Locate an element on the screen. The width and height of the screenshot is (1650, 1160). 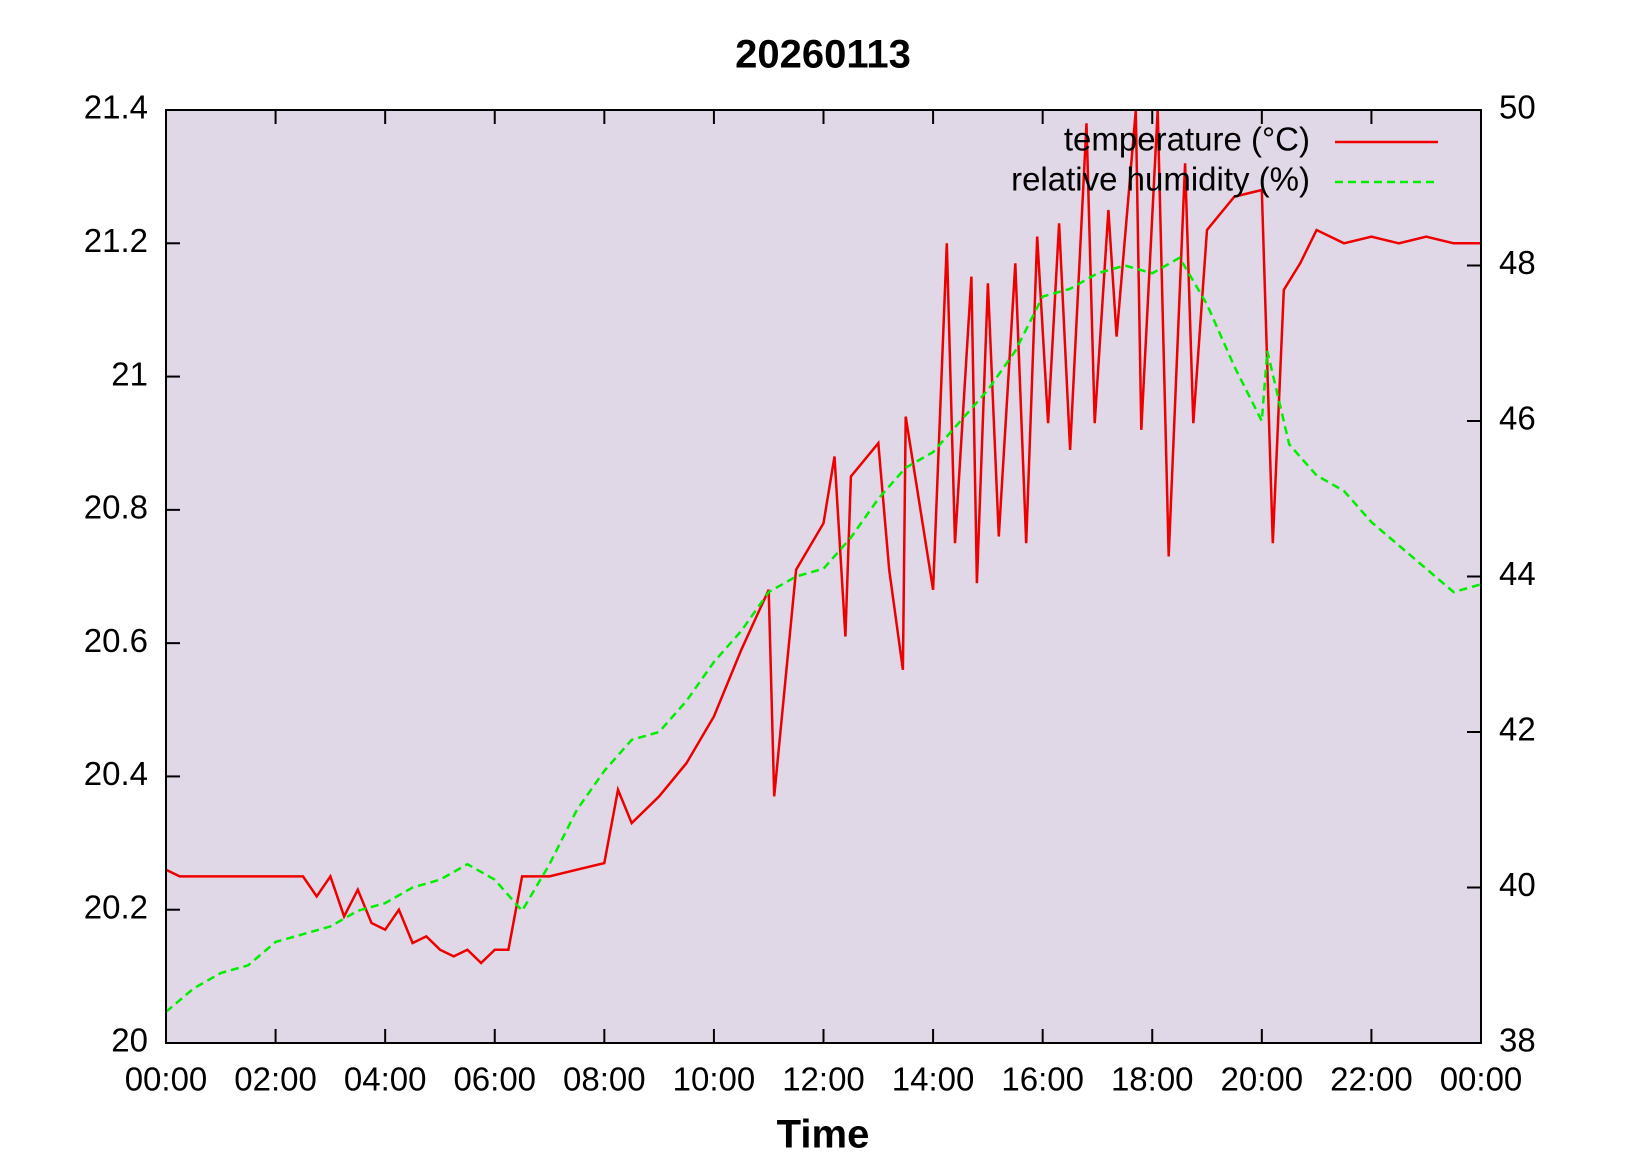
y-tick-label: 20.2 is located at coordinates (116, 906).